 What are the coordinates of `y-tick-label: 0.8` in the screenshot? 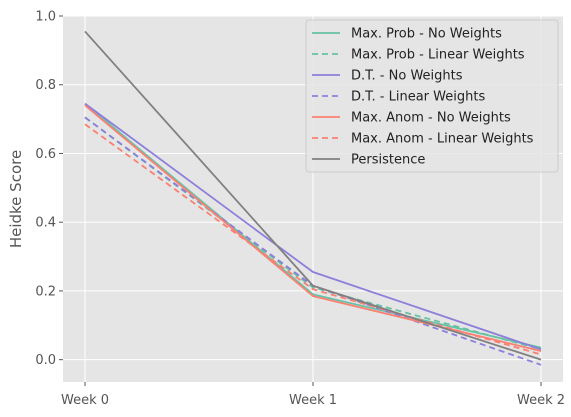 It's located at (45, 85).